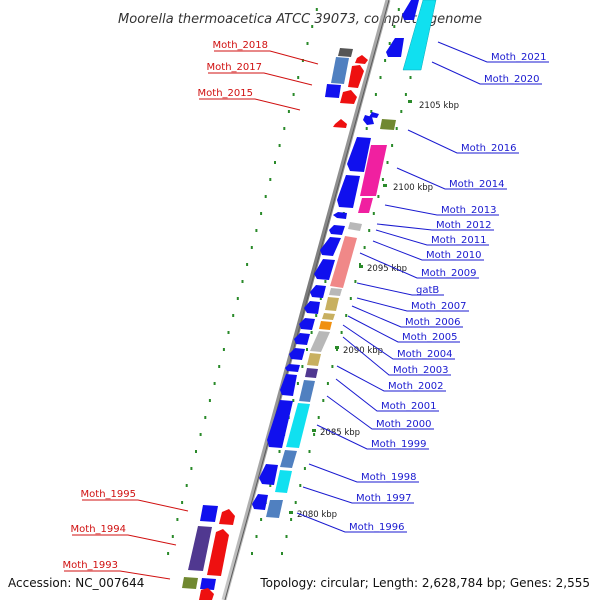  Describe the element at coordinates (356, 76) in the screenshot. I see `gene-moth-2017-arrow` at that location.